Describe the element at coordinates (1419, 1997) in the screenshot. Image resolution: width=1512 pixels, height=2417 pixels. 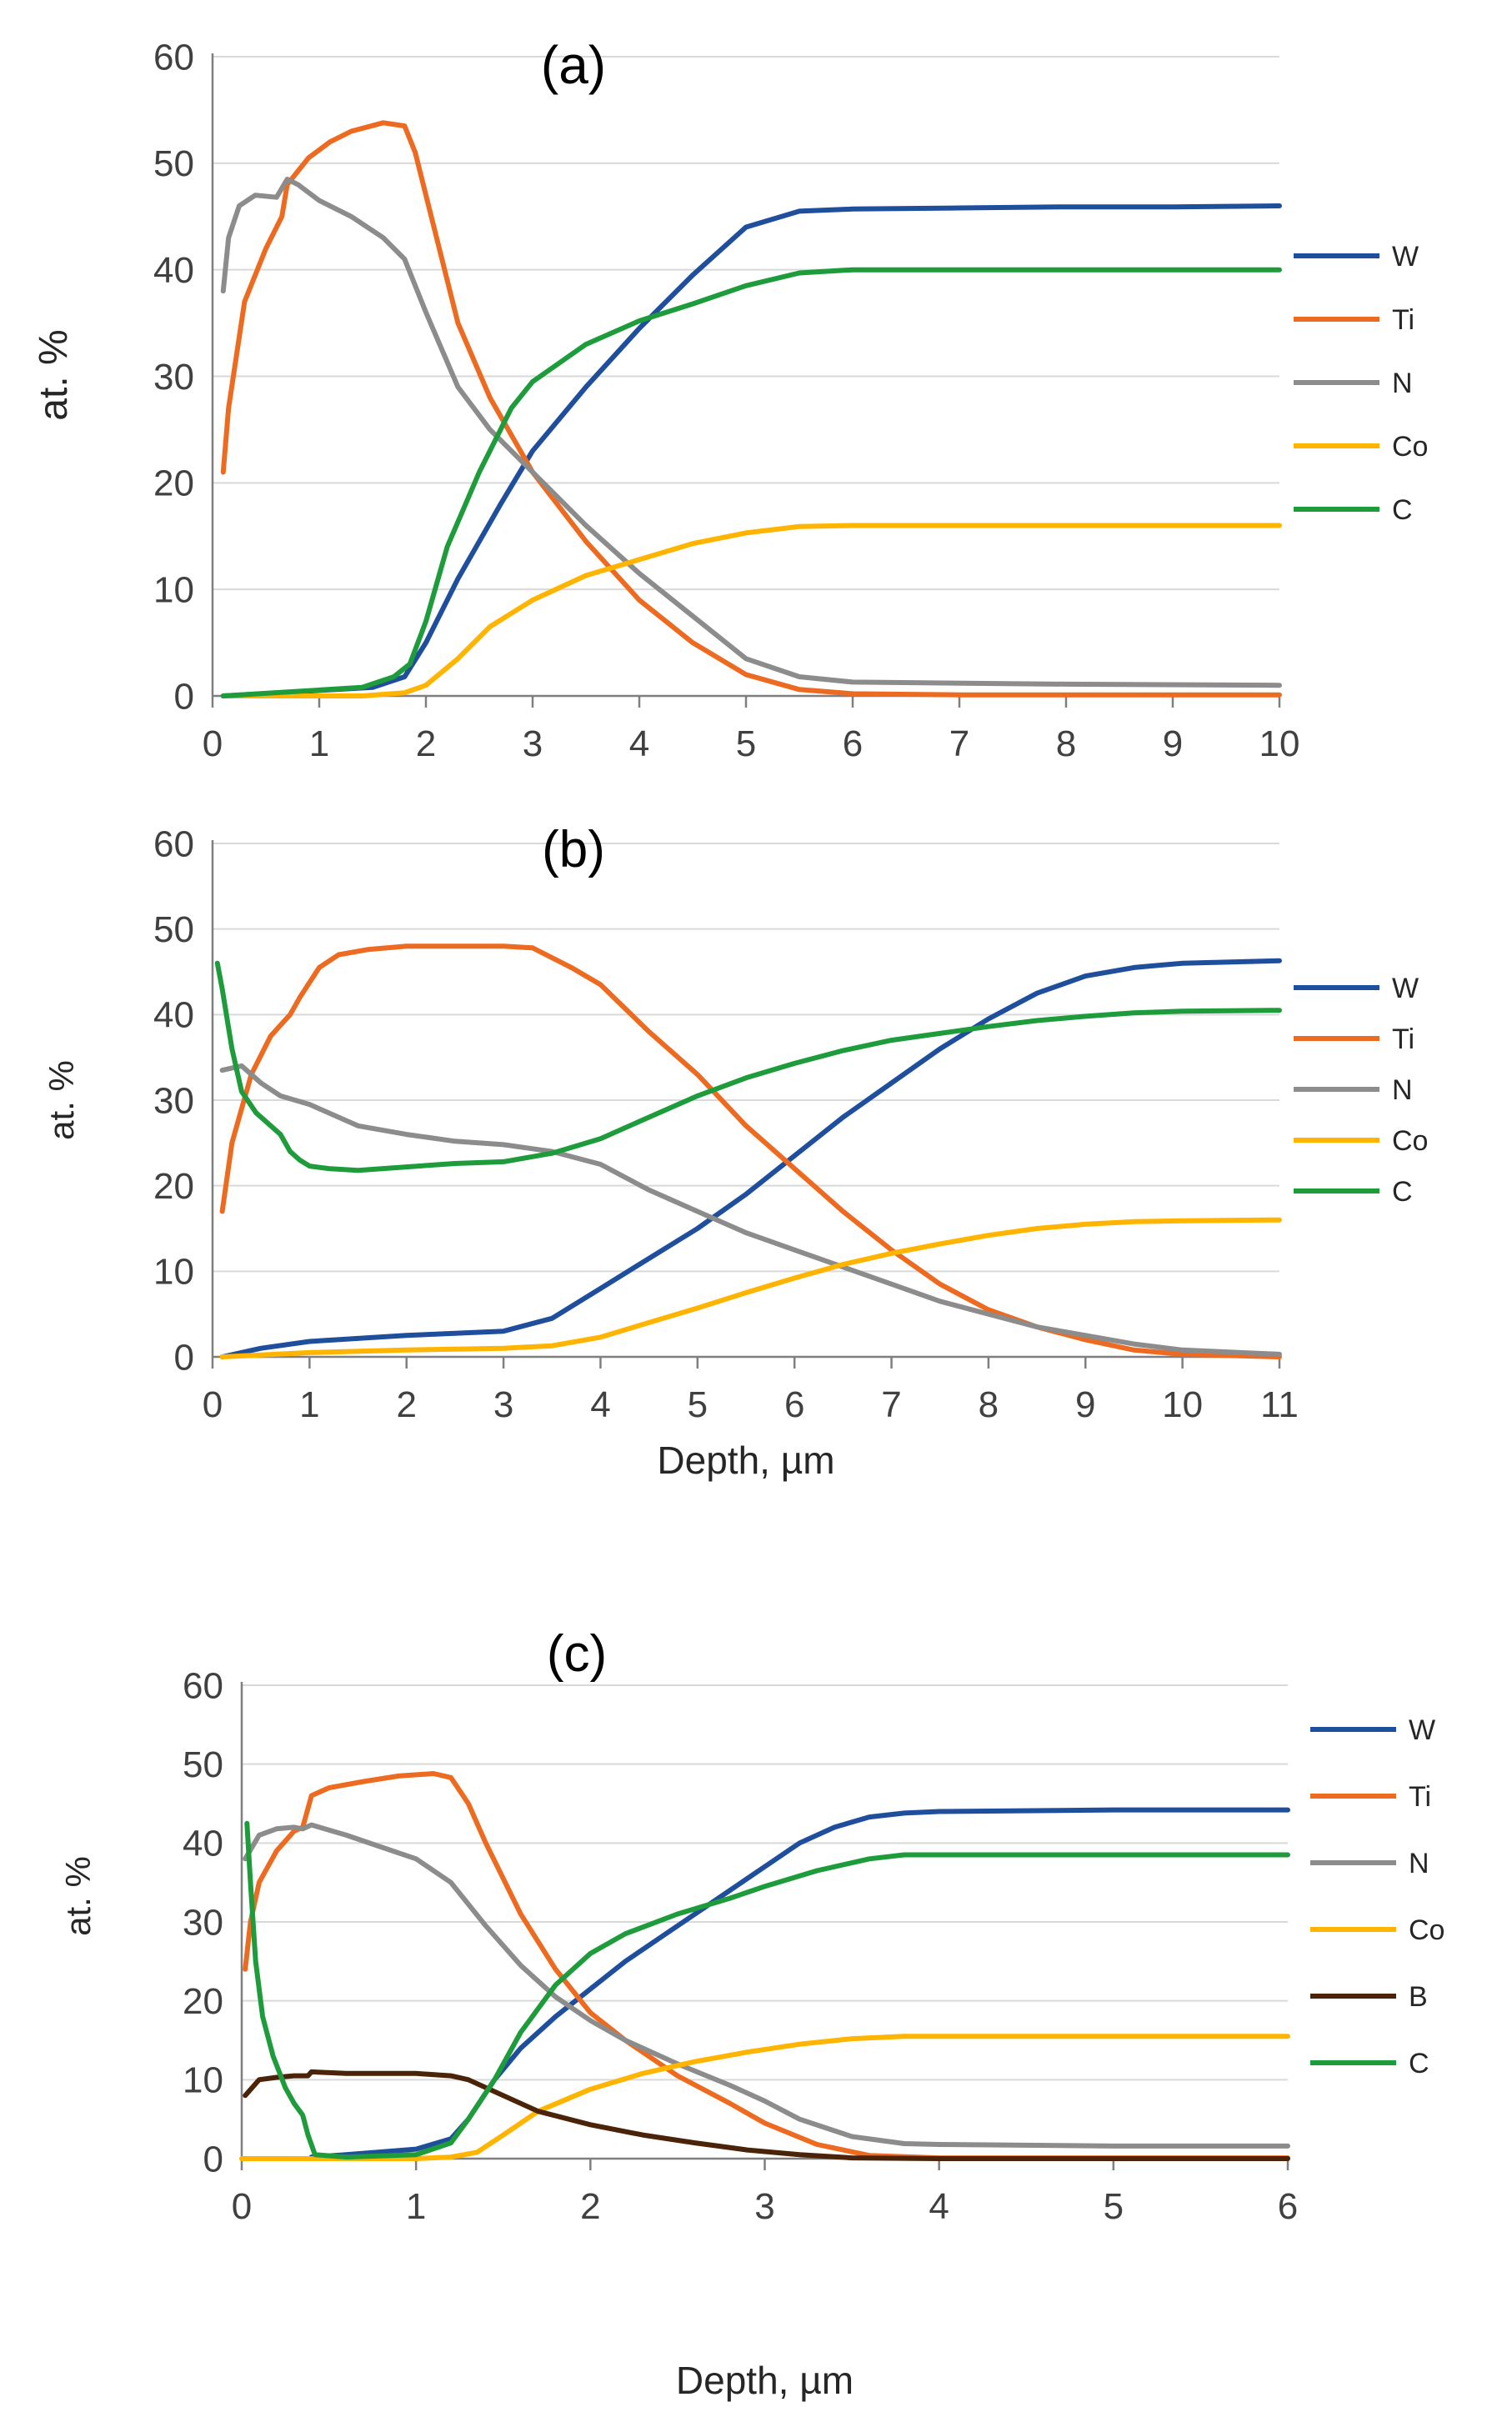
I see `legend-label-b: B` at that location.